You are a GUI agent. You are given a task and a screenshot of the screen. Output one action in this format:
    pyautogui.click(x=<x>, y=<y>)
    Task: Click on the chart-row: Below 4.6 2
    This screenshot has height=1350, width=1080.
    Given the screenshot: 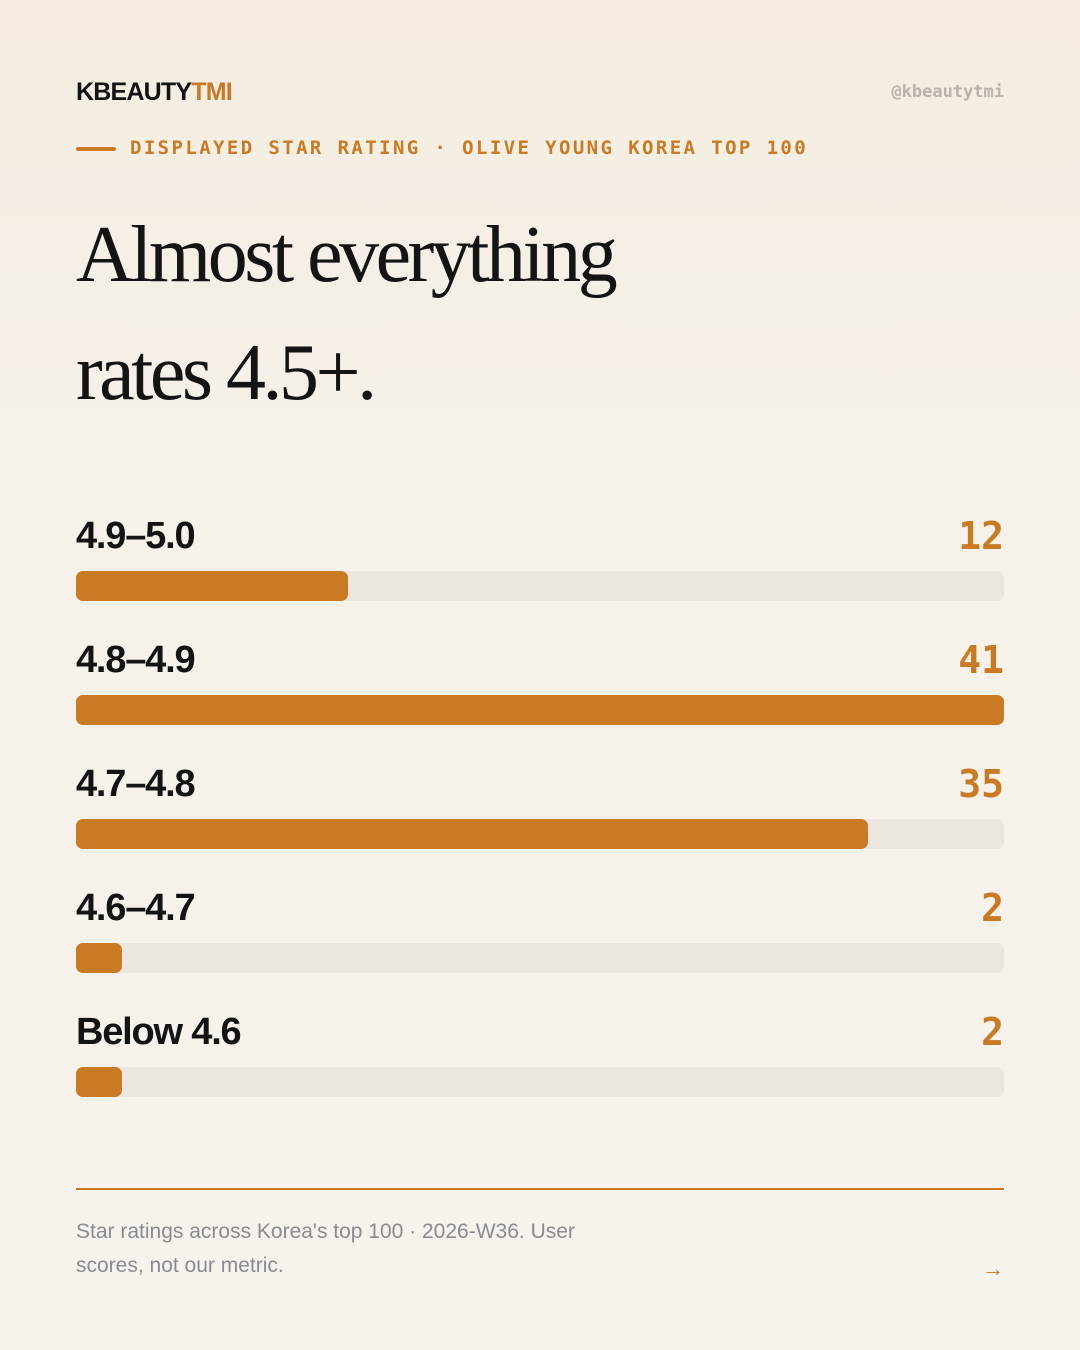 What is the action you would take?
    pyautogui.click(x=540, y=1066)
    